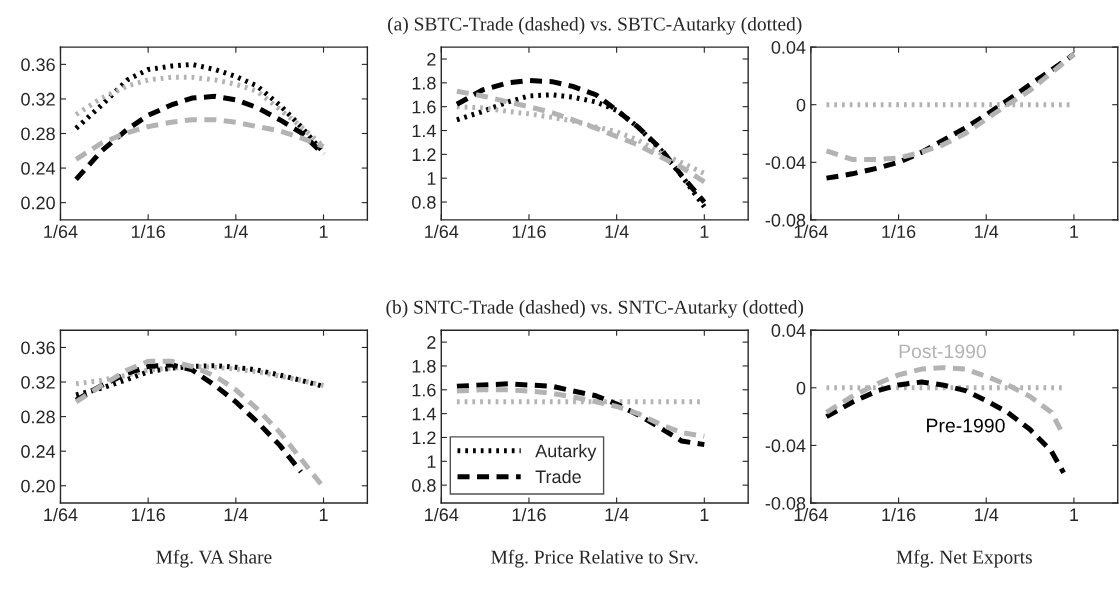 Image resolution: width=1120 pixels, height=596 pixels. What do you see at coordinates (566, 452) in the screenshot?
I see `legend-label: Autarky` at bounding box center [566, 452].